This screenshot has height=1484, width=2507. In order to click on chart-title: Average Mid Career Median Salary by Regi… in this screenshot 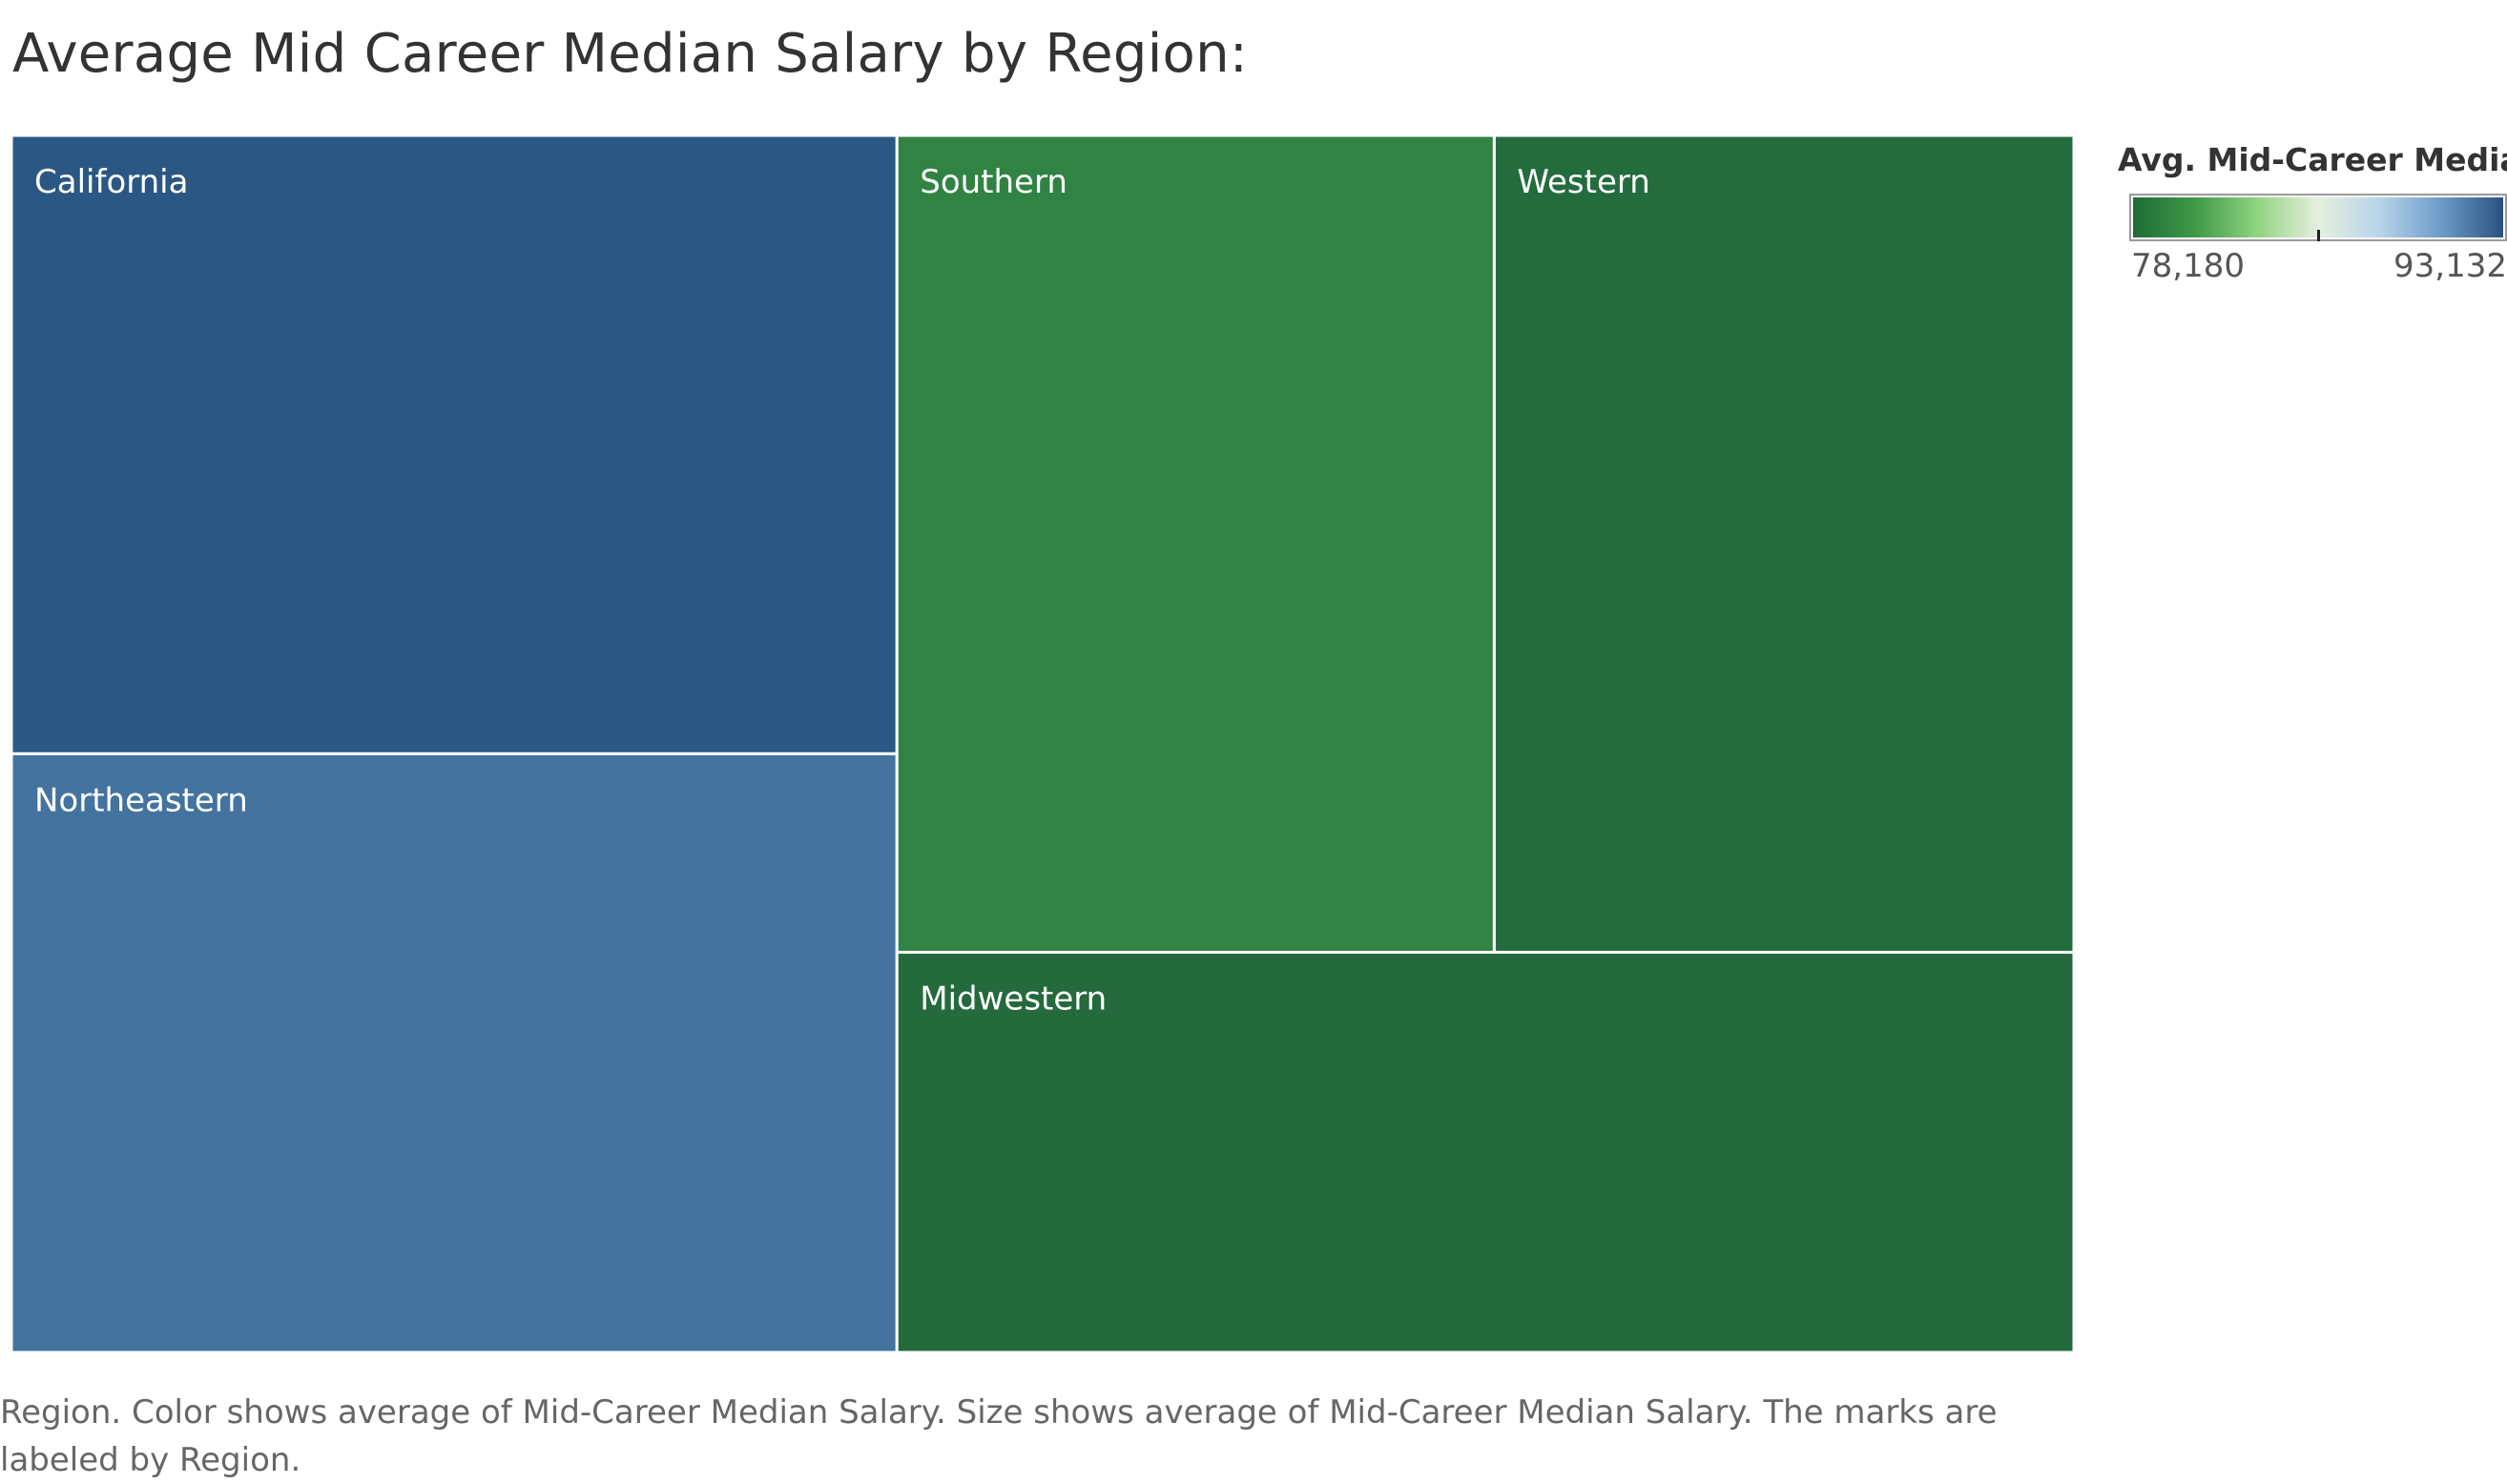, I will do `click(630, 54)`.